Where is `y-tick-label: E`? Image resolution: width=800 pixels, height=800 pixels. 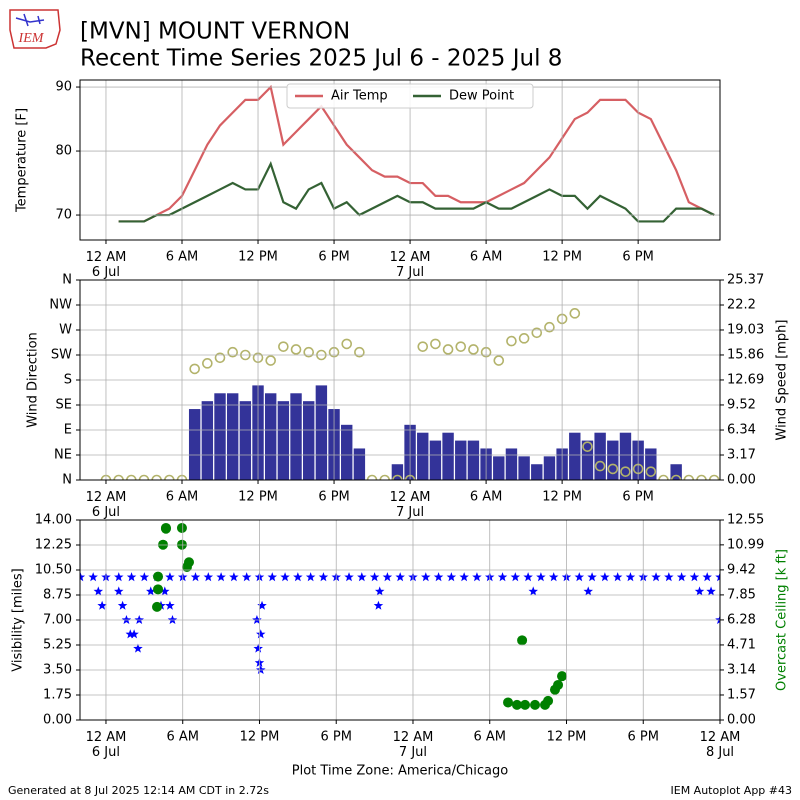 y-tick-label: E is located at coordinates (68, 430).